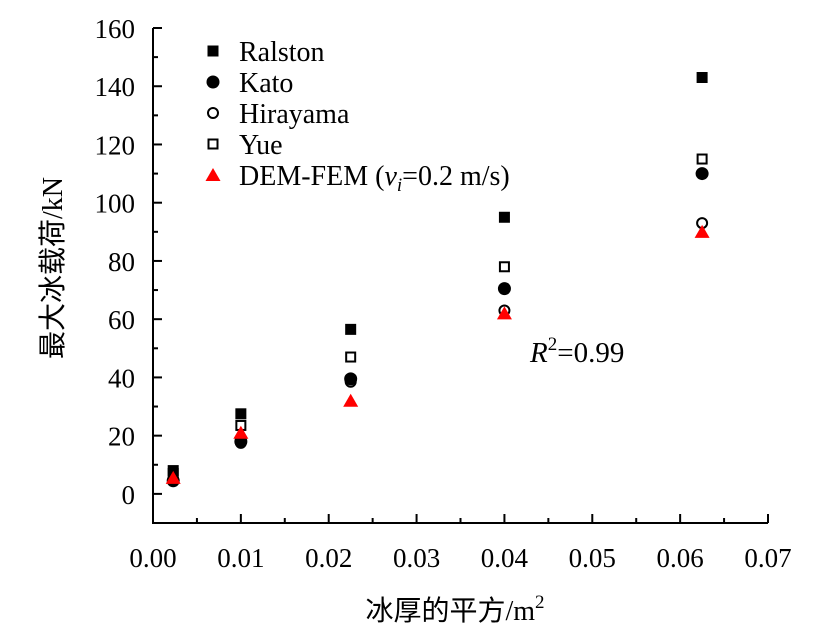 This screenshot has width=822, height=643. I want to click on legend-label: Yue, so click(261, 145).